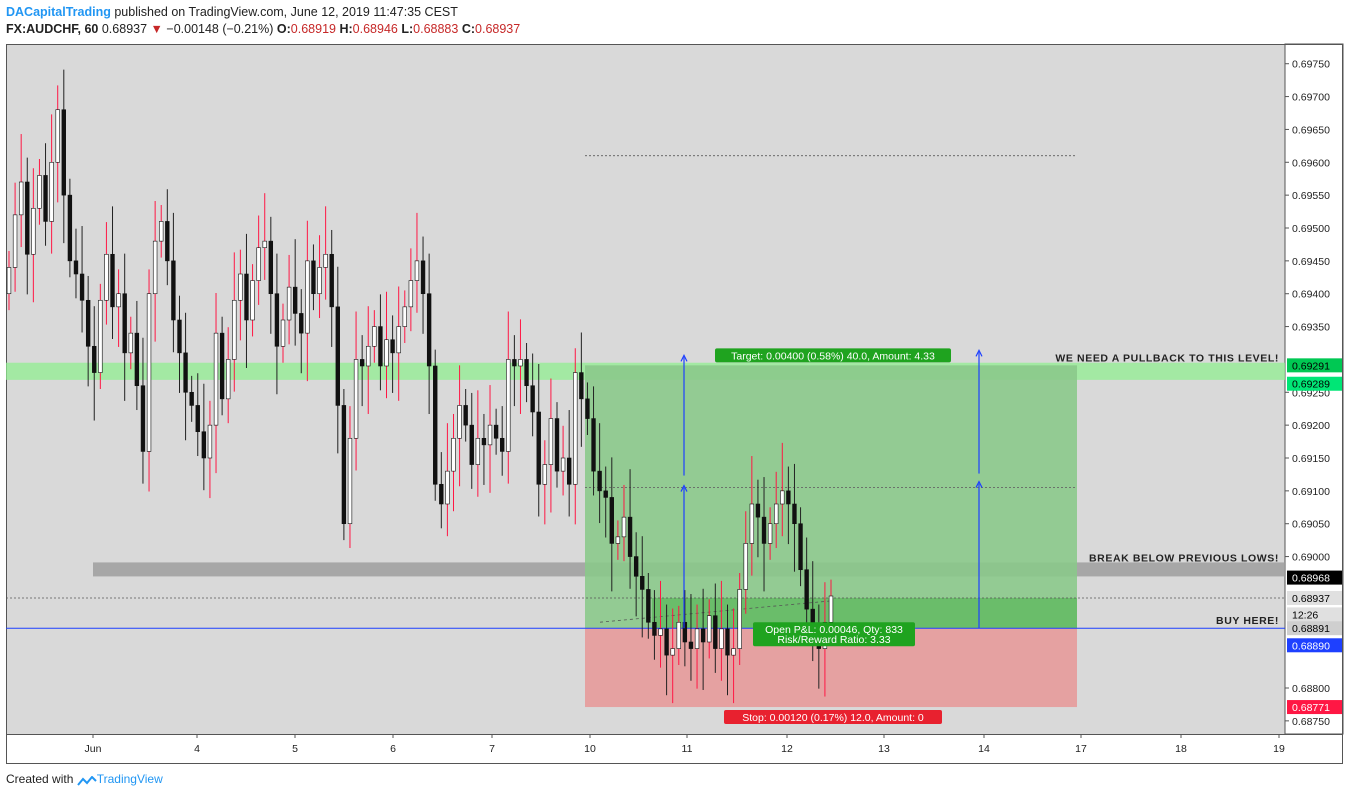 This screenshot has width=1348, height=798. I want to click on price-tick-label: 0.69200, so click(1311, 426).